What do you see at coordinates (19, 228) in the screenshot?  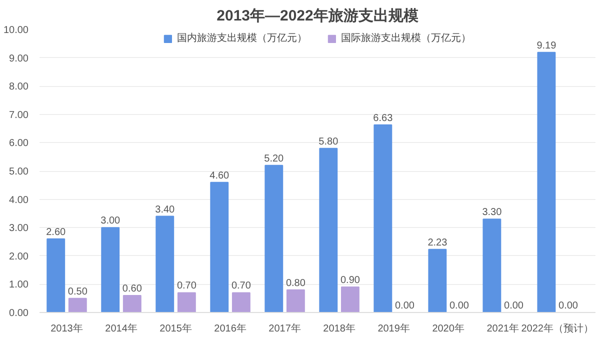 I see `y-tick-label: 3.00` at bounding box center [19, 228].